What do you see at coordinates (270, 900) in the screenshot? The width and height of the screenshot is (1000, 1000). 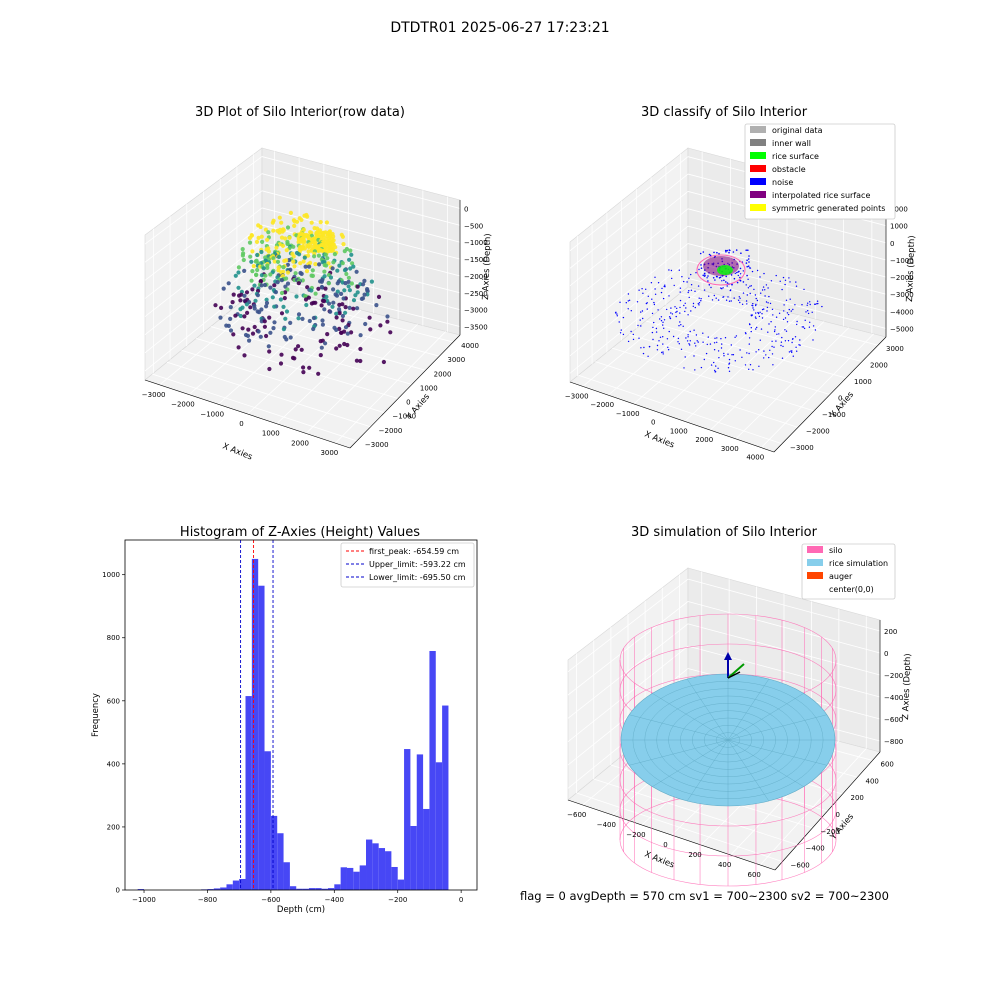 I see `hist-x-tick-label: −600` at bounding box center [270, 900].